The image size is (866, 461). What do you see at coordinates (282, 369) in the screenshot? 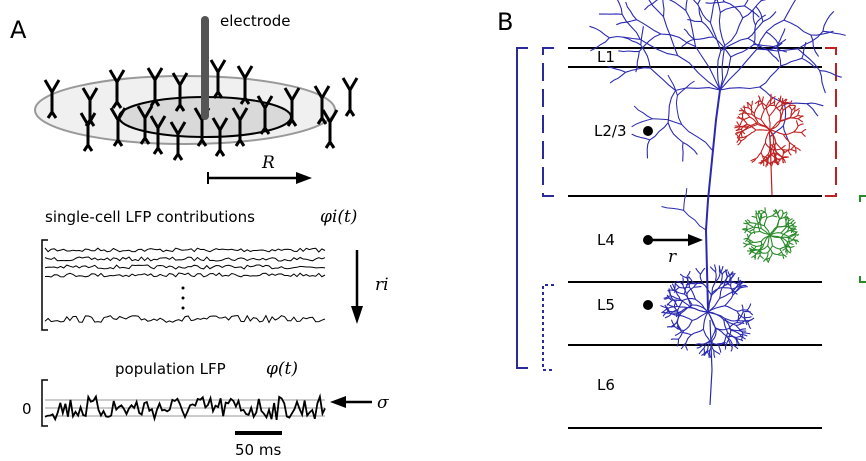
I see `symbol: φ(t)` at bounding box center [282, 369].